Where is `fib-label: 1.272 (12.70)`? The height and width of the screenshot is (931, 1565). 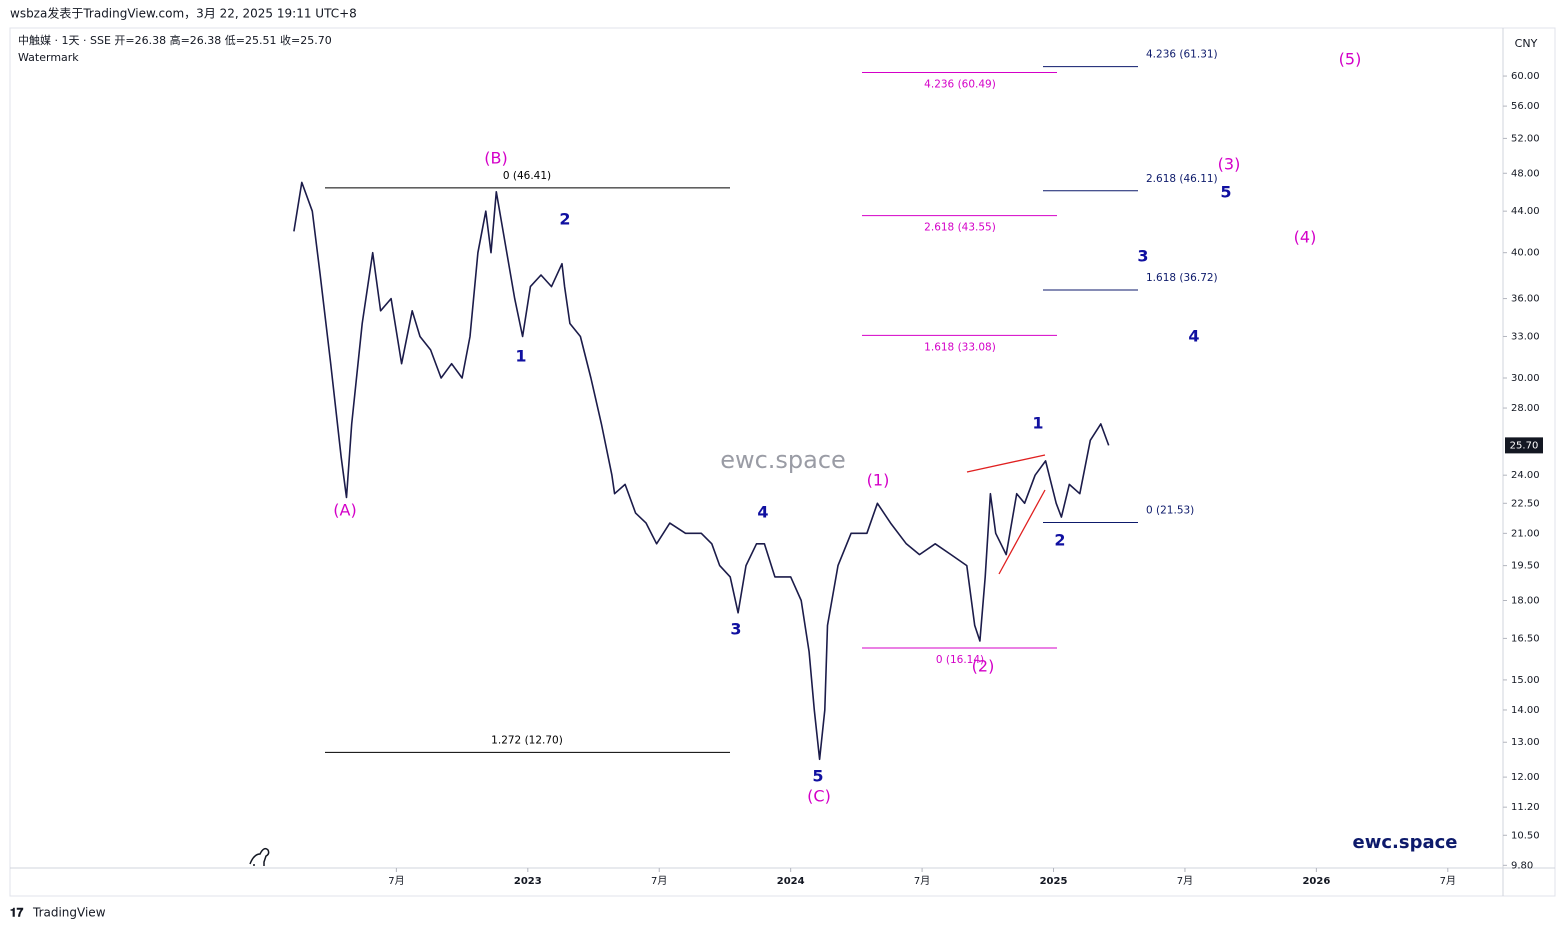
fib-label: 1.272 (12.70) is located at coordinates (527, 740).